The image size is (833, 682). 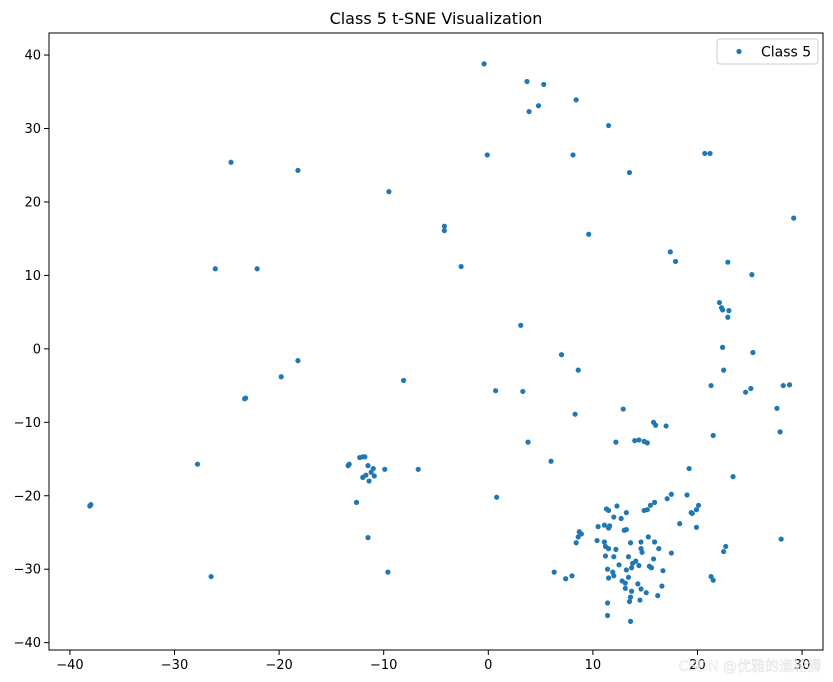 What do you see at coordinates (383, 665) in the screenshot?
I see `x-tick-label: −10` at bounding box center [383, 665].